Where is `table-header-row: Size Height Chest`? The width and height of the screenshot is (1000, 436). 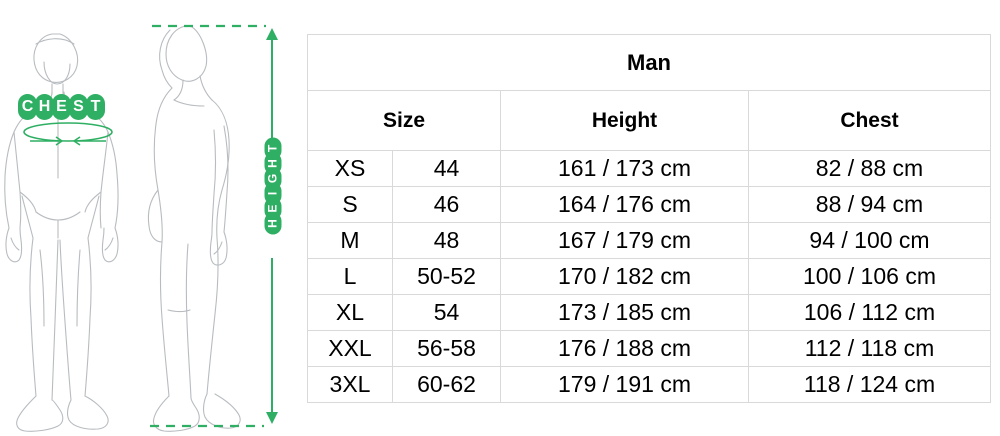 table-header-row: Size Height Chest is located at coordinates (649, 120).